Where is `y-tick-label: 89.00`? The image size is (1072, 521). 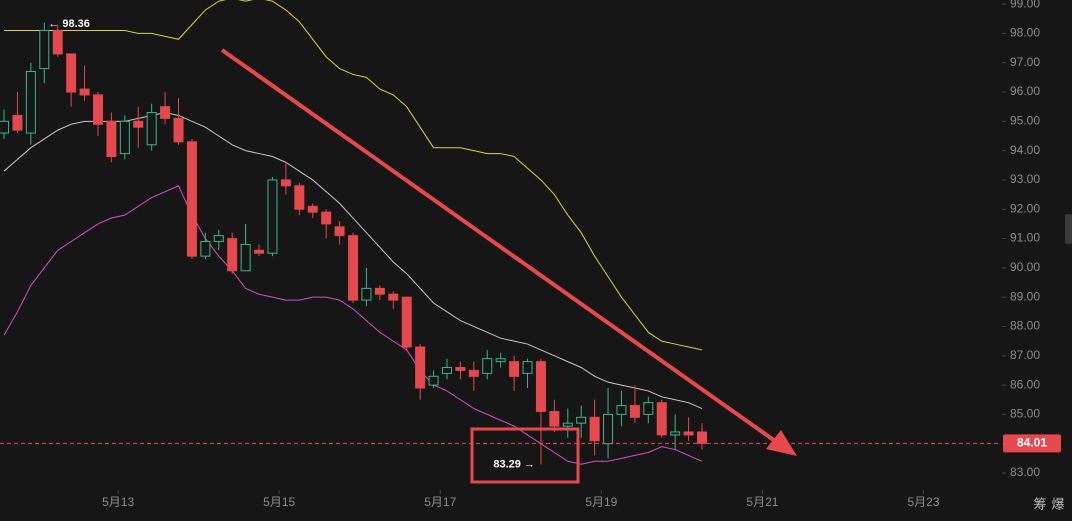 y-tick-label: 89.00 is located at coordinates (1025, 296).